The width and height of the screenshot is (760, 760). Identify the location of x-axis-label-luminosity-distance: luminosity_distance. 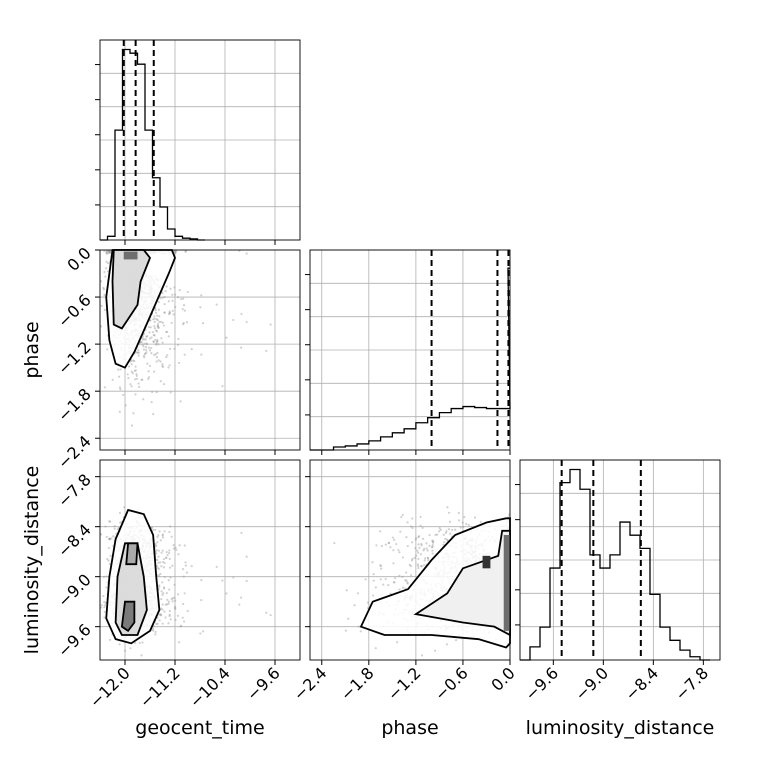
(620, 728).